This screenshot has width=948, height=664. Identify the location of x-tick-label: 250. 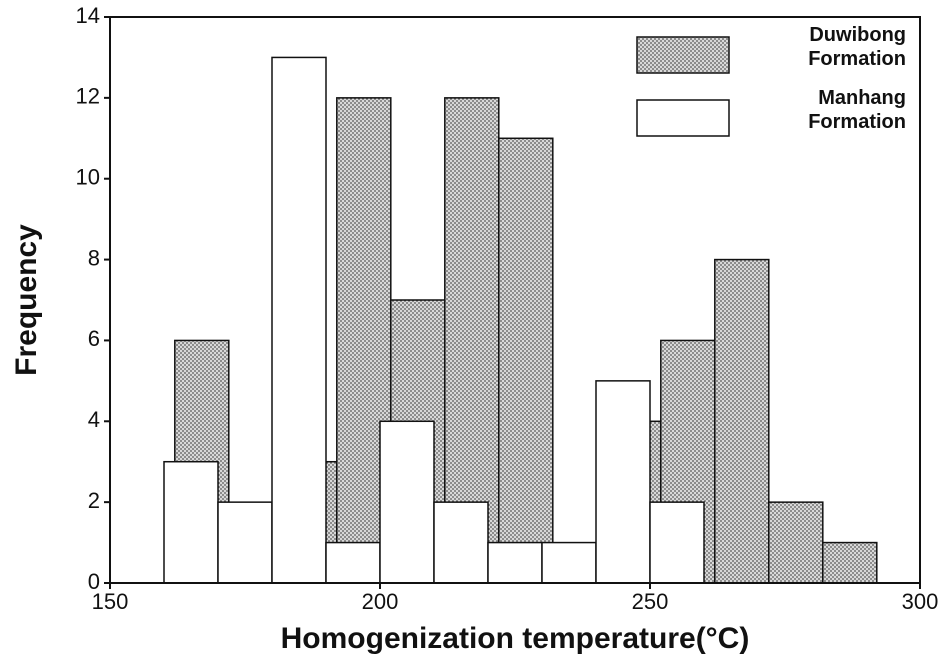
(650, 601).